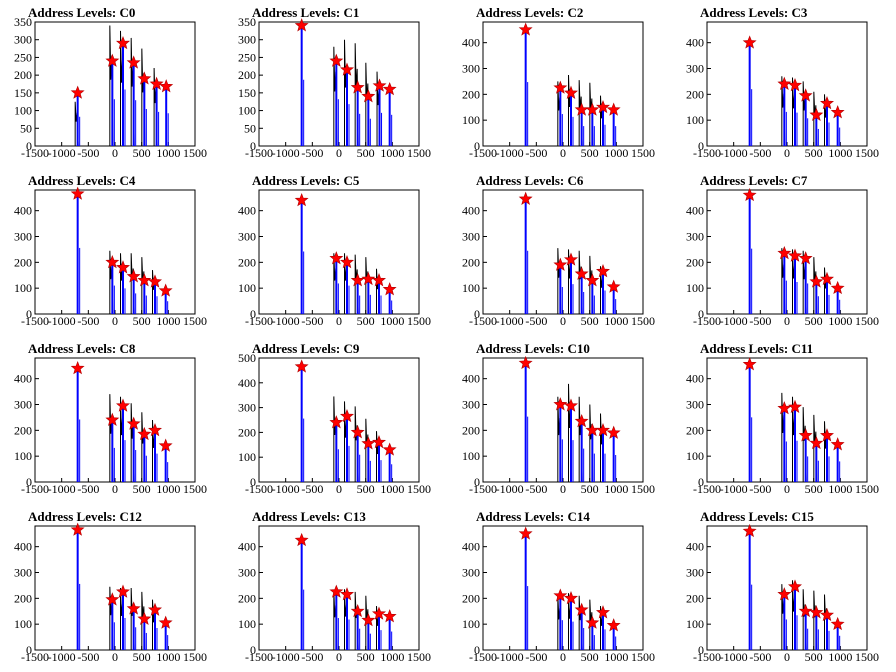 This screenshot has height=672, width=896. What do you see at coordinates (334, 258) in the screenshot?
I see `chart-svg: 0 100 200 300 400 -1500-1000 -500 0 500 1000 1500` at bounding box center [334, 258].